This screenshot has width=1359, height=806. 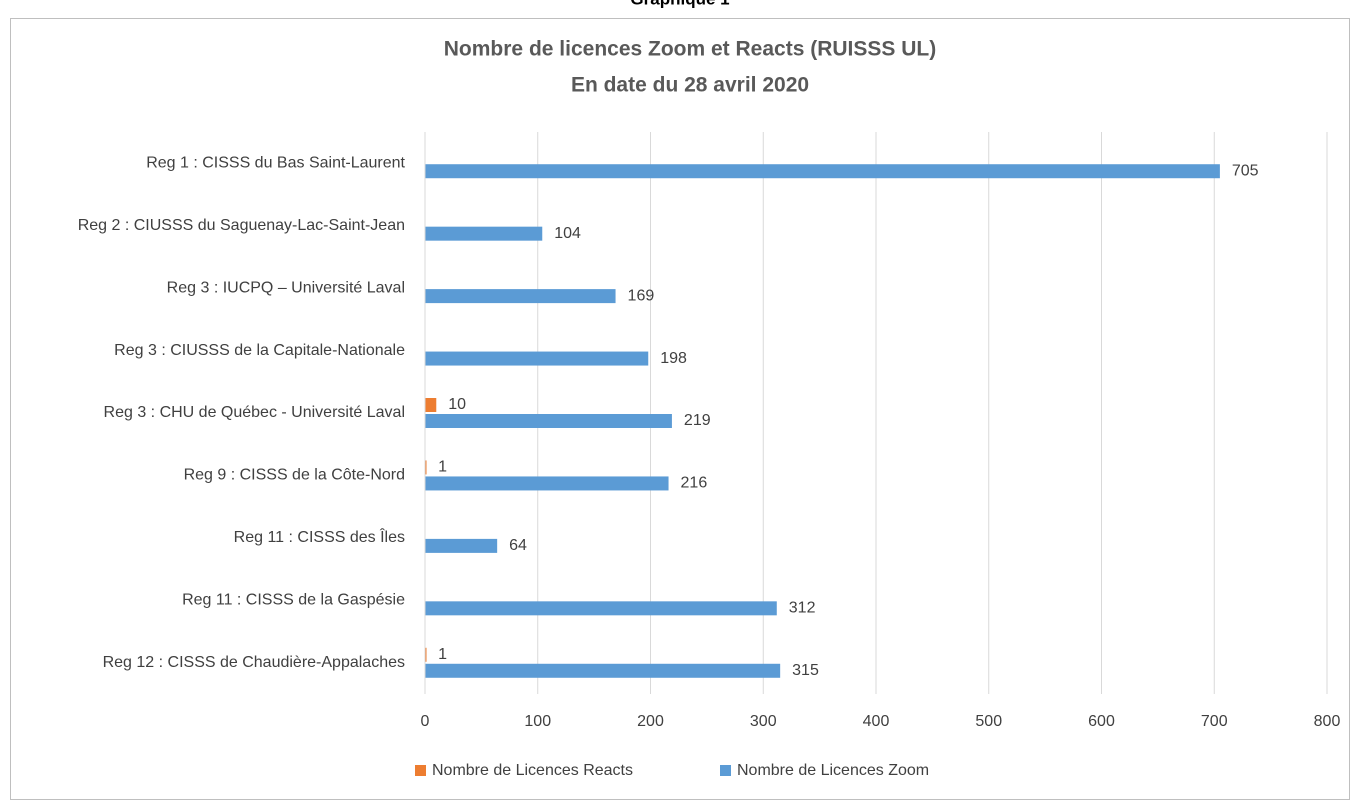 What do you see at coordinates (259, 350) in the screenshot?
I see `y-tick-label: Reg 3 : CIUSSS de la Capitale-Nationale` at bounding box center [259, 350].